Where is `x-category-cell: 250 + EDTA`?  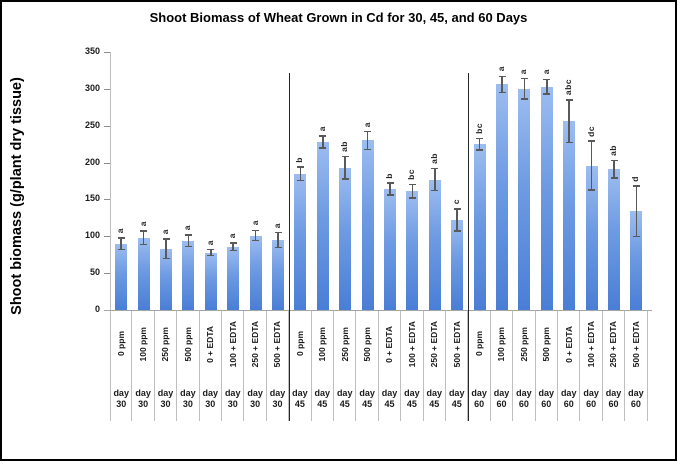
x-category-cell: 250 + EDTA is located at coordinates (614, 344).